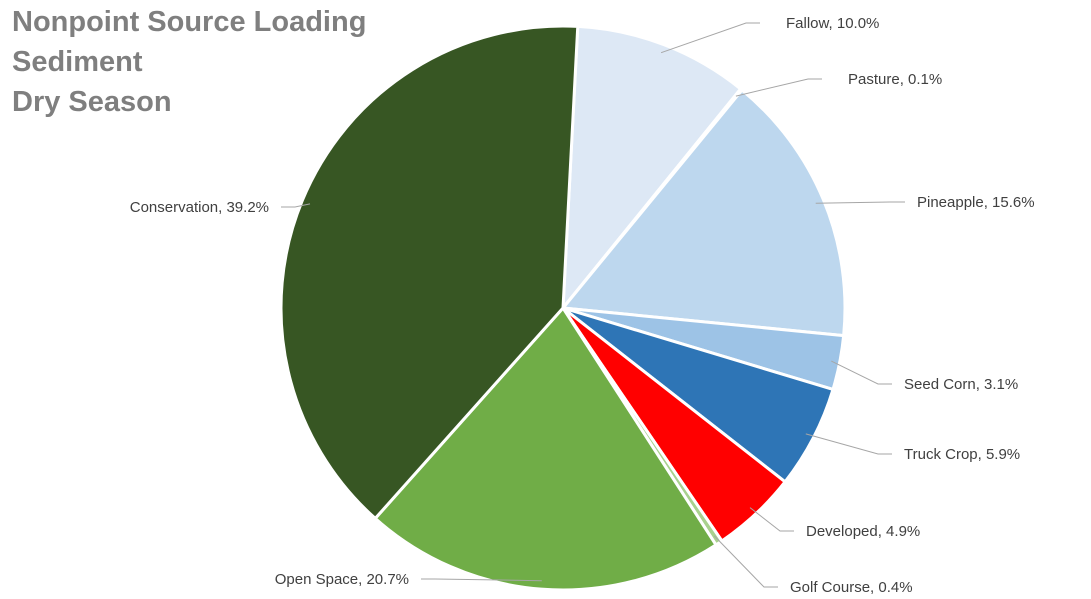 This screenshot has width=1091, height=599. What do you see at coordinates (851, 587) in the screenshot?
I see `slice-label-golf-course: Golf Course, 0.4%` at bounding box center [851, 587].